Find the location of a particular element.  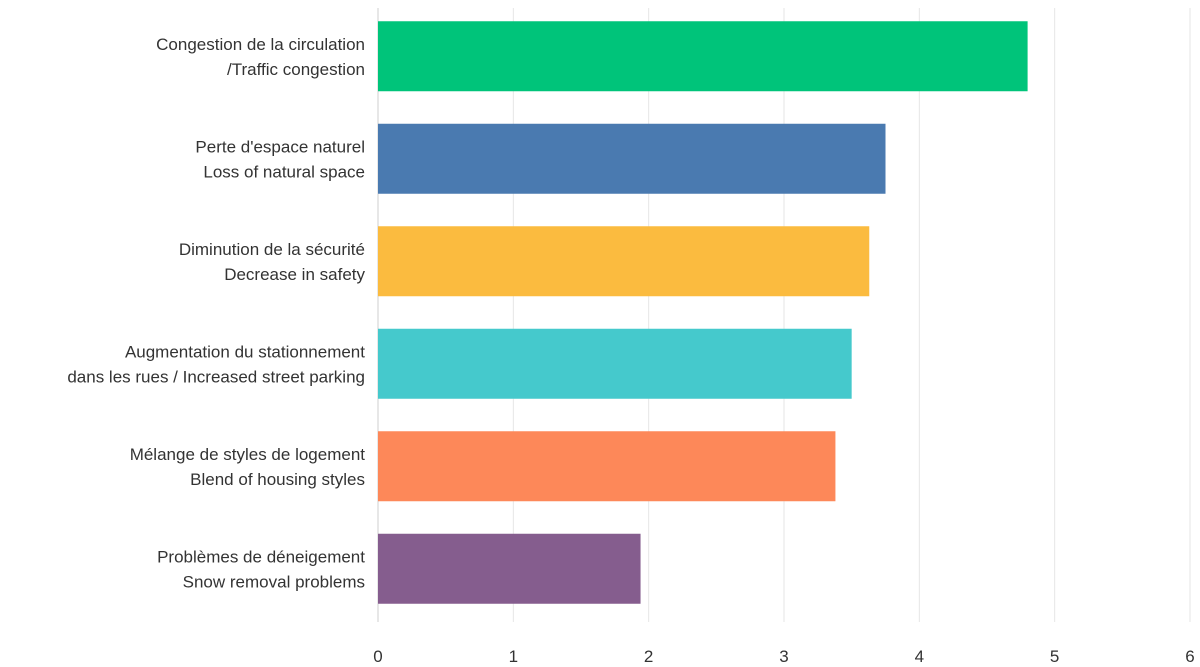

category-label: Augmentation du stationnement is located at coordinates (245, 351).